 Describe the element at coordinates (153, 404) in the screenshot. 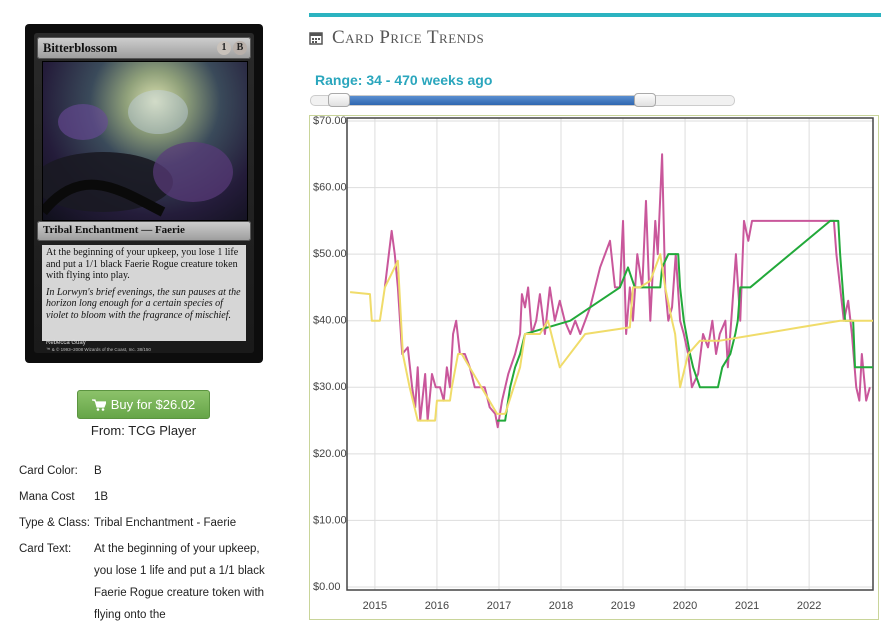

I see `buy-button-label: Buy for $26.02` at that location.